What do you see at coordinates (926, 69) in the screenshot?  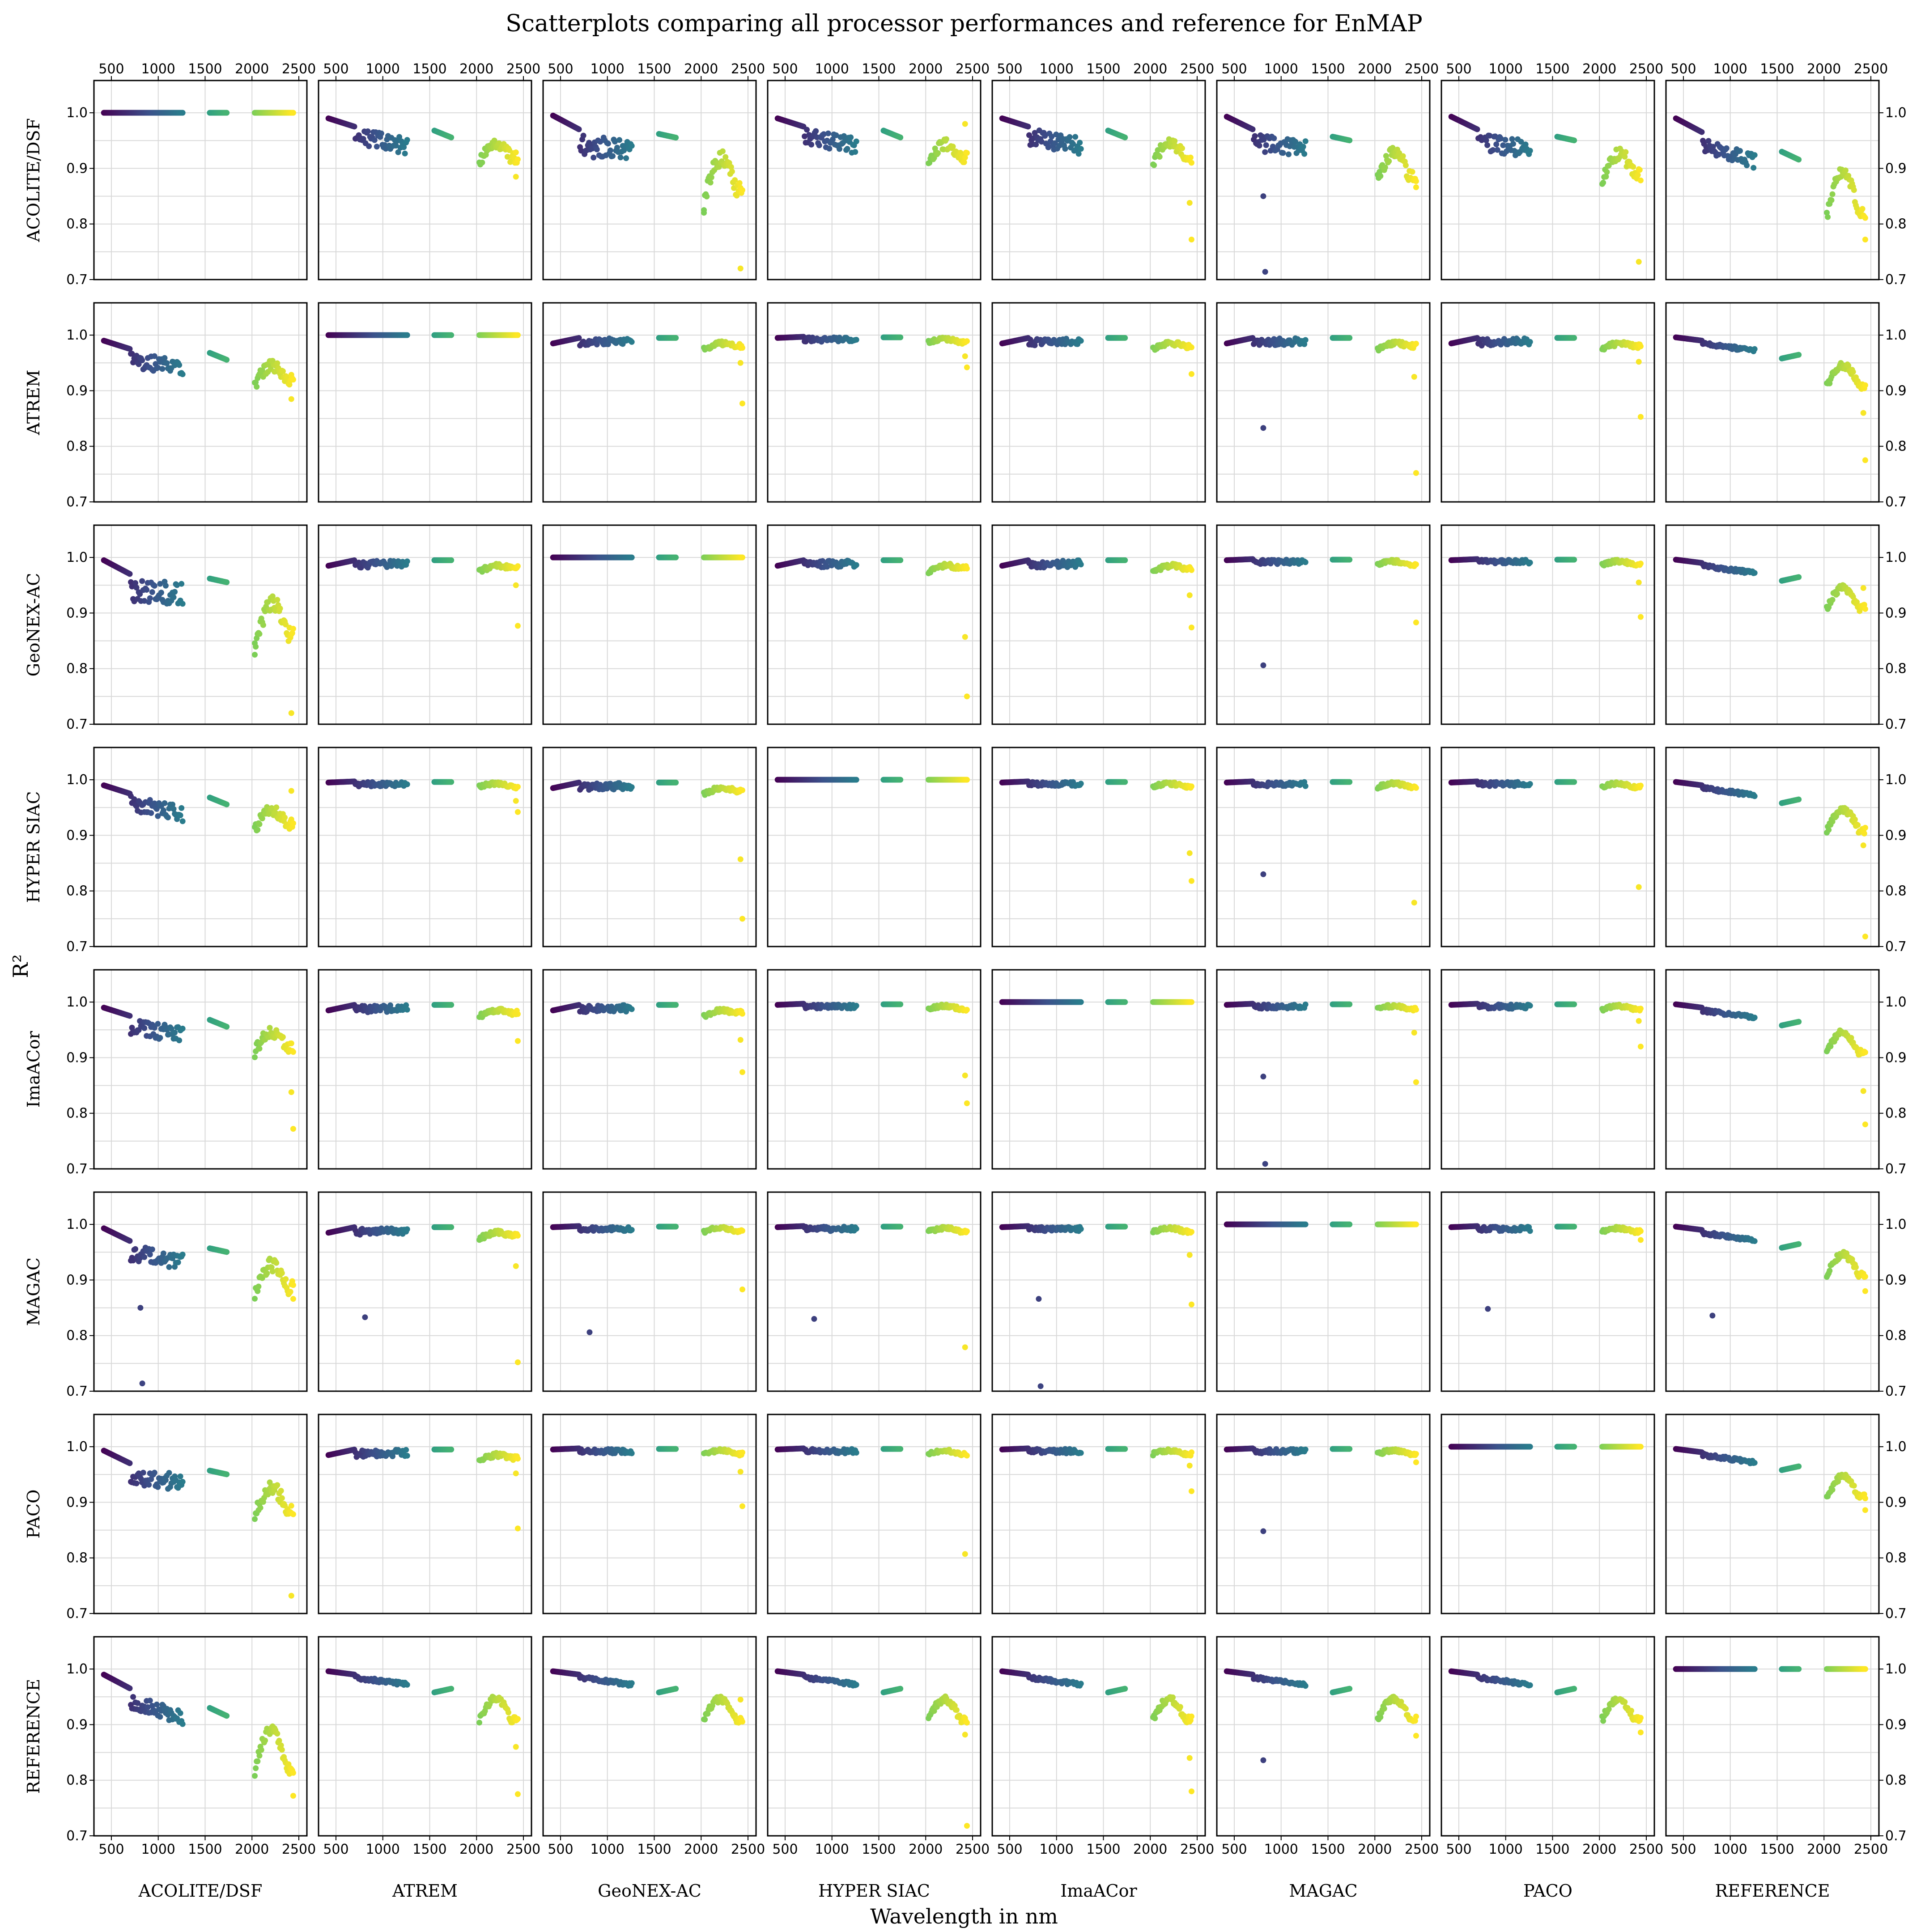 I see `x-tick-label: 2000` at bounding box center [926, 69].